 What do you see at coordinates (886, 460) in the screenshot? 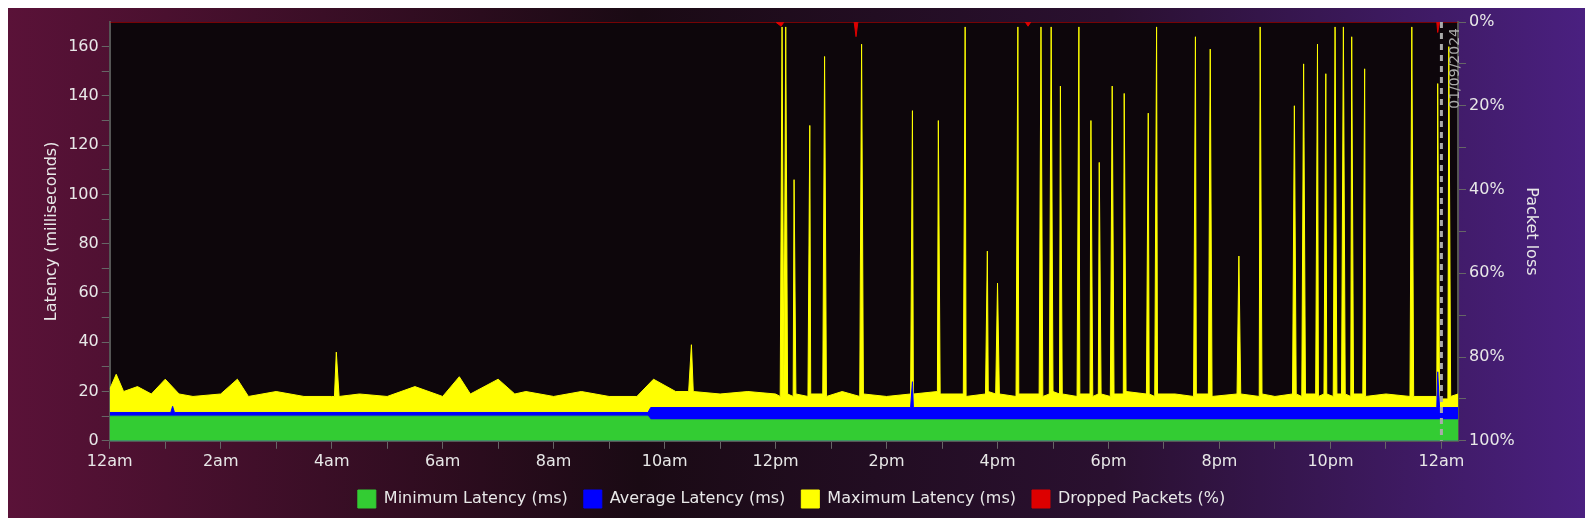
I see `x-tick-label: 2pm` at bounding box center [886, 460].